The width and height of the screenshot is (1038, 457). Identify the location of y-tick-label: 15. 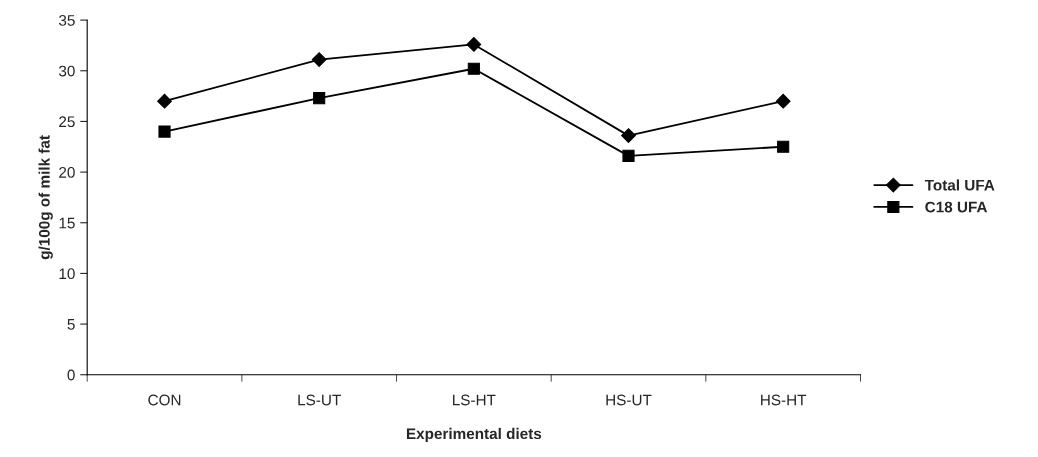
(67, 223).